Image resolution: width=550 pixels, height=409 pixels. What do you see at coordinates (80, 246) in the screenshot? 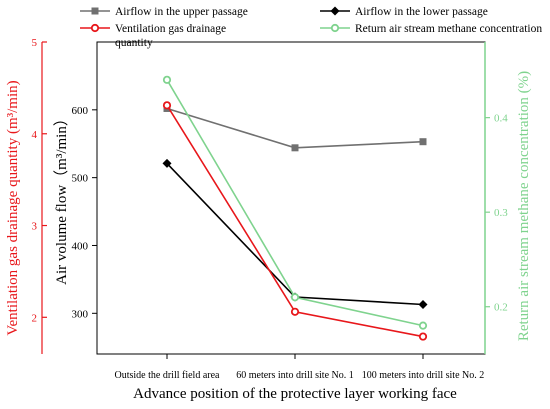
I see `y-air-tick-label: 400` at bounding box center [80, 246].